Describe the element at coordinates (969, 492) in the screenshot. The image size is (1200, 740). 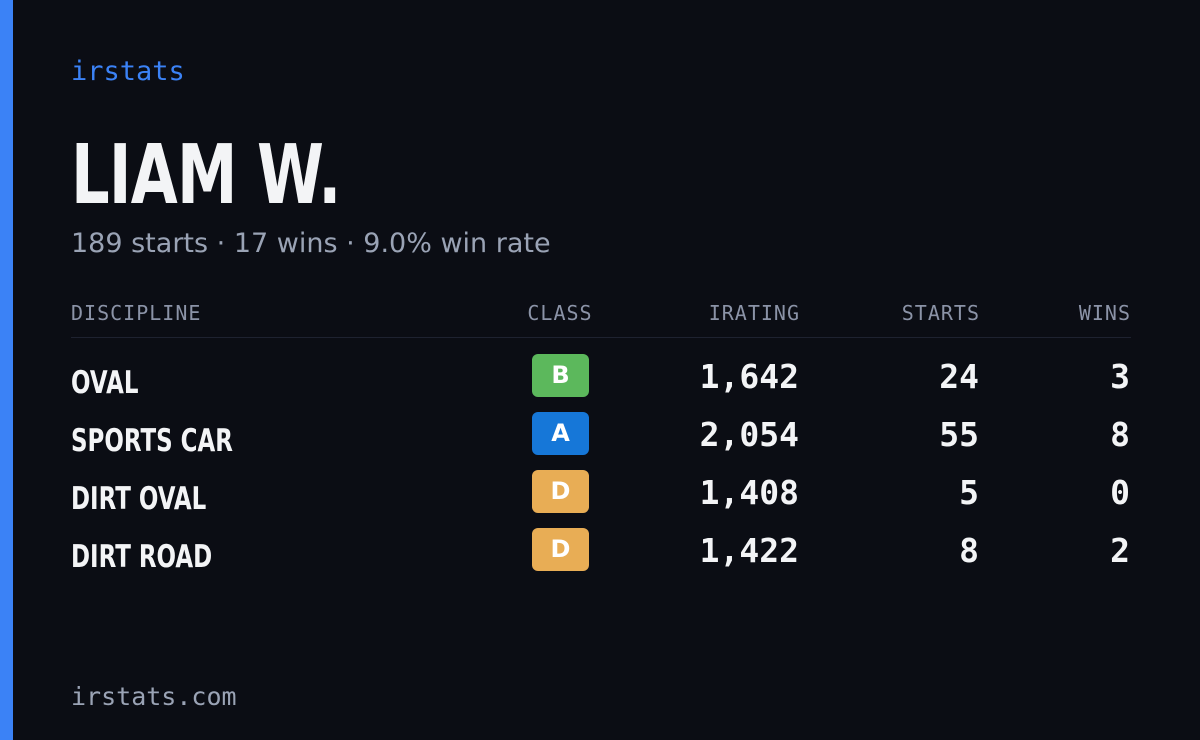
I see `stat-value: 5` at that location.